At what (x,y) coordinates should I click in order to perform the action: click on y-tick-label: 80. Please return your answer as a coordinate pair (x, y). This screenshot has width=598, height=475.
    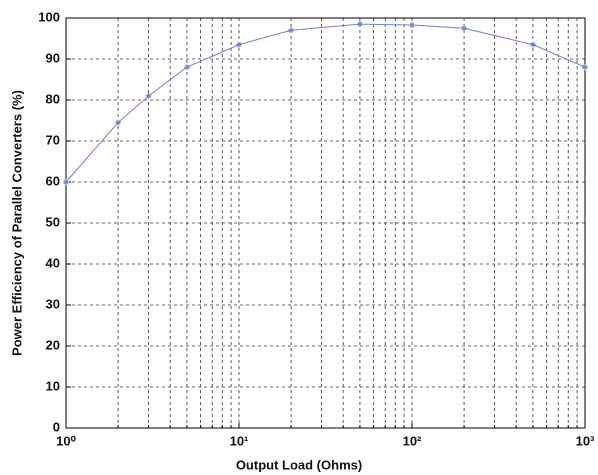
    Looking at the image, I should click on (53, 98).